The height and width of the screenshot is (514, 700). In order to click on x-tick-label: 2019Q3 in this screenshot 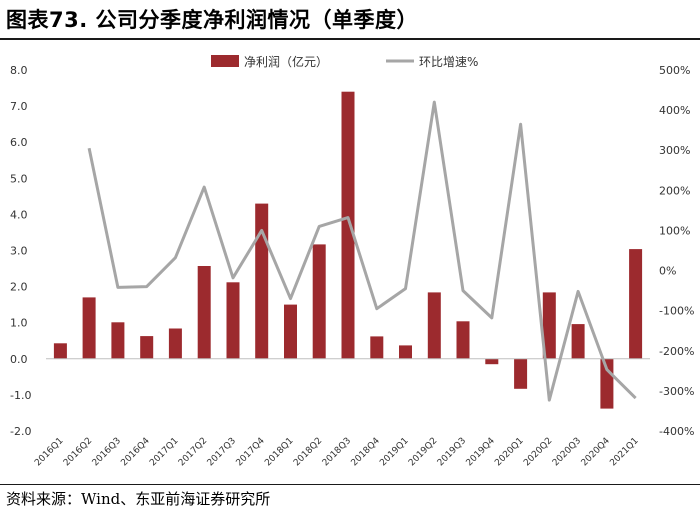, I will do `click(452, 452)`.